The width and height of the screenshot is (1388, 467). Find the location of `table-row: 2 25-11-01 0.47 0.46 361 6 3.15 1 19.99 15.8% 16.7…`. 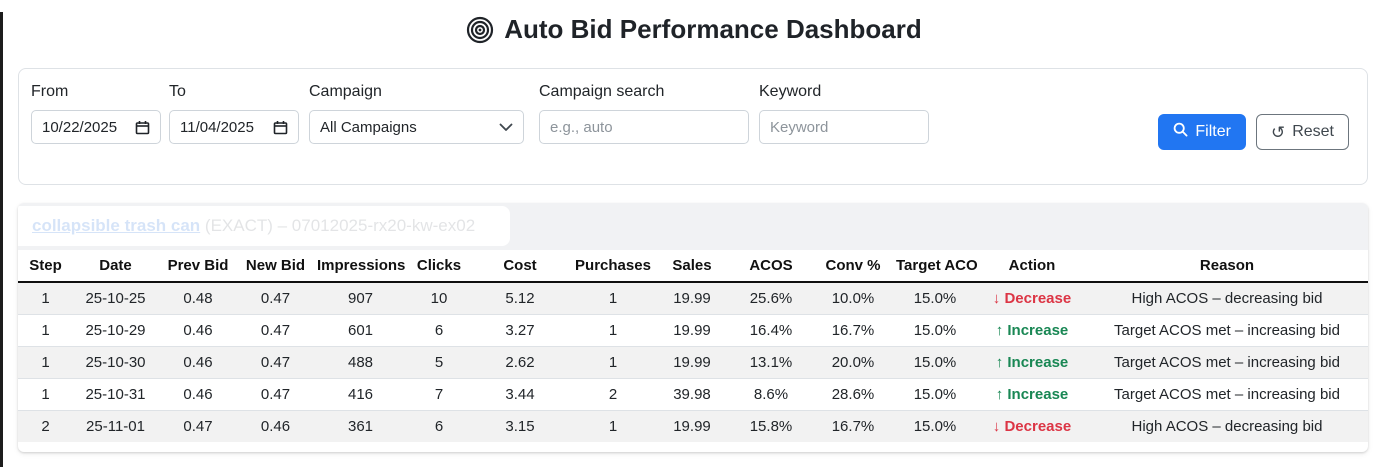

table-row: 2 25-11-01 0.47 0.46 361 6 3.15 1 19.99 15.8% 16.7… is located at coordinates (693, 426).